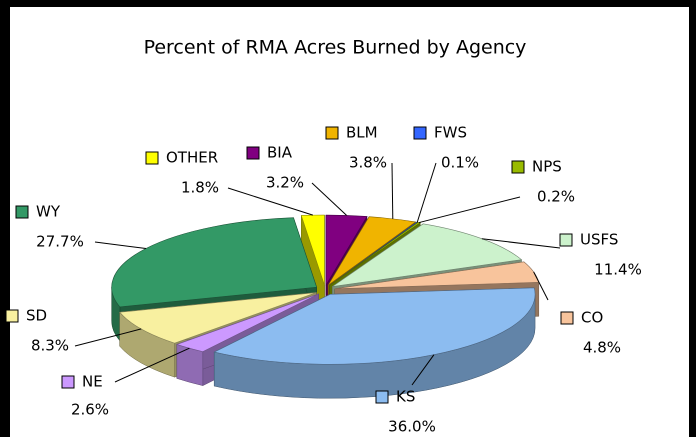  Describe the element at coordinates (692, 218) in the screenshot. I see `frame-right` at that location.